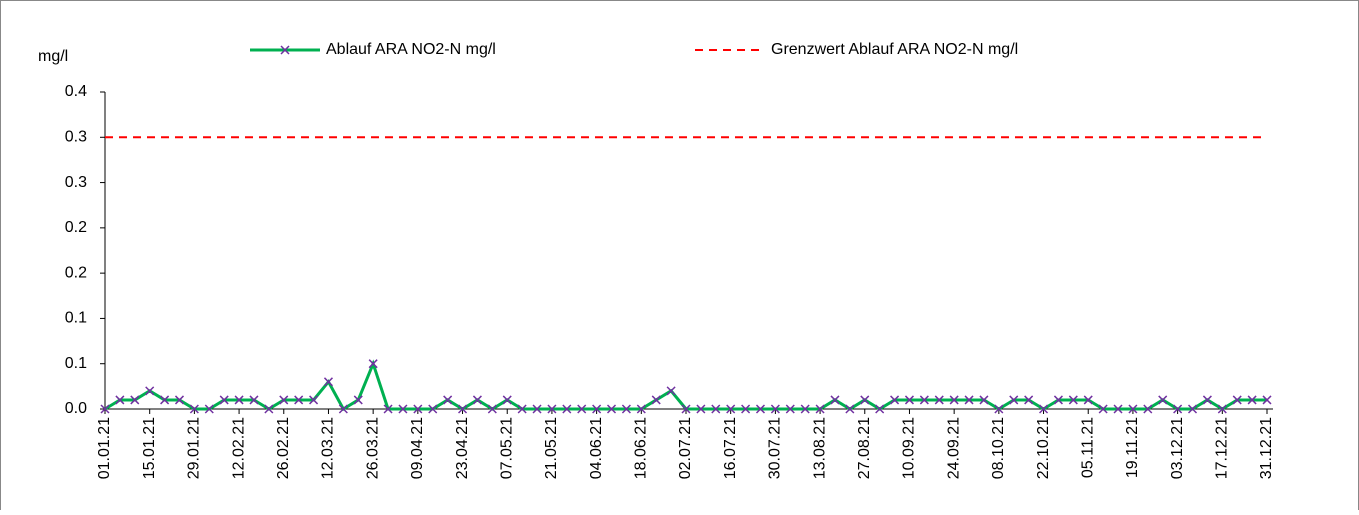 This screenshot has height=515, width=1359. Describe the element at coordinates (462, 448) in the screenshot. I see `x-tick-label: 23.04.21` at that location.